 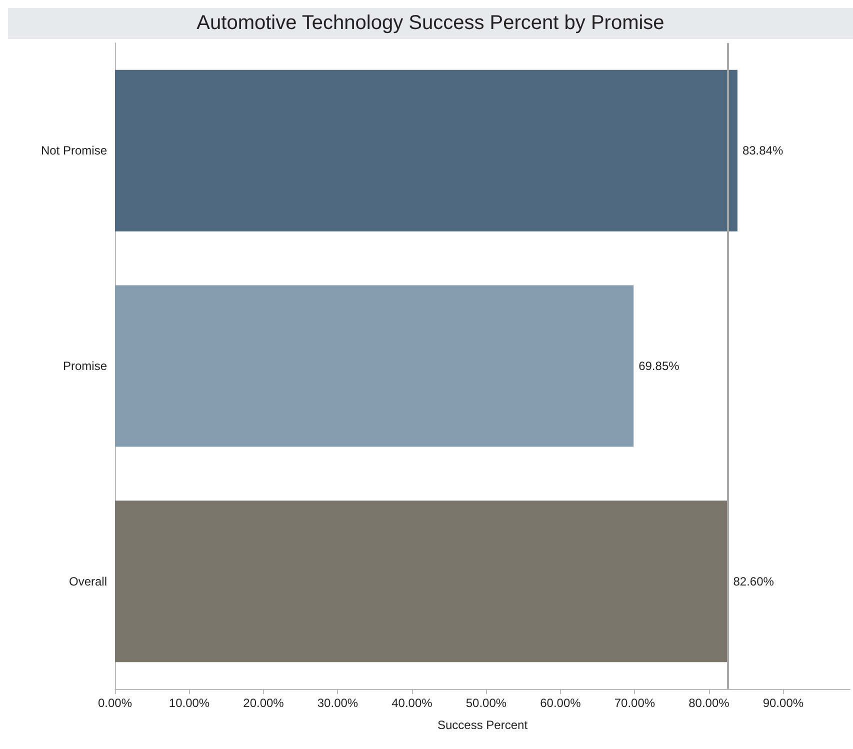 I want to click on x-tick-label: 60.00%, so click(x=561, y=703).